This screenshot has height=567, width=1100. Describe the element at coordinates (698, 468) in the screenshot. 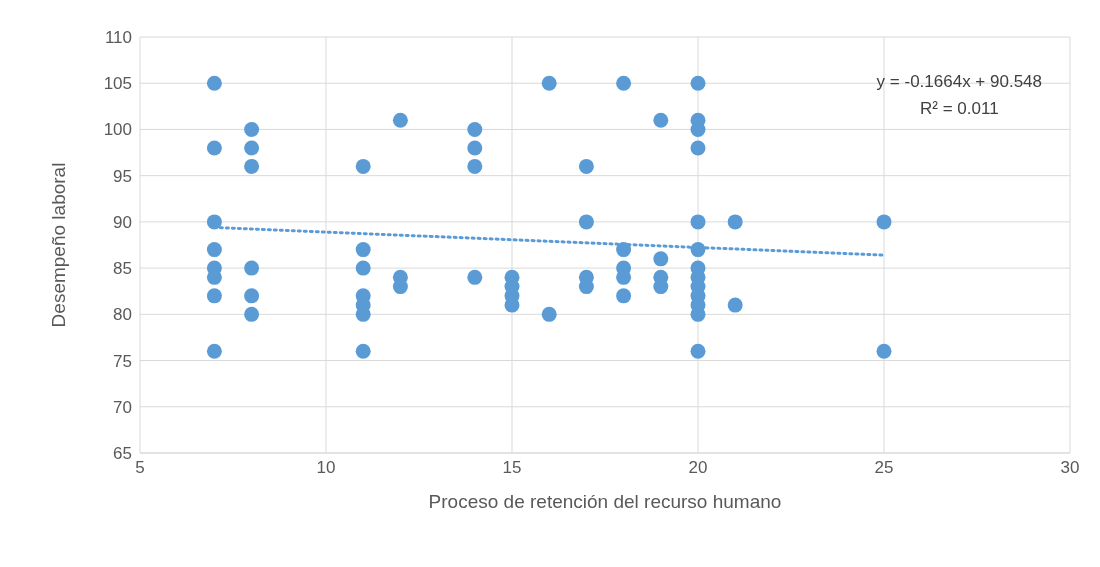

I see `x-tick-label: 20` at that location.